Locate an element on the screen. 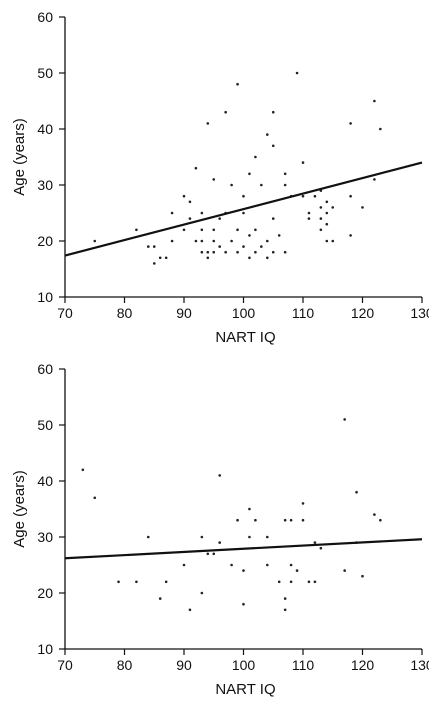 The height and width of the screenshot is (702, 429). x-tick-label: 120 is located at coordinates (363, 665).